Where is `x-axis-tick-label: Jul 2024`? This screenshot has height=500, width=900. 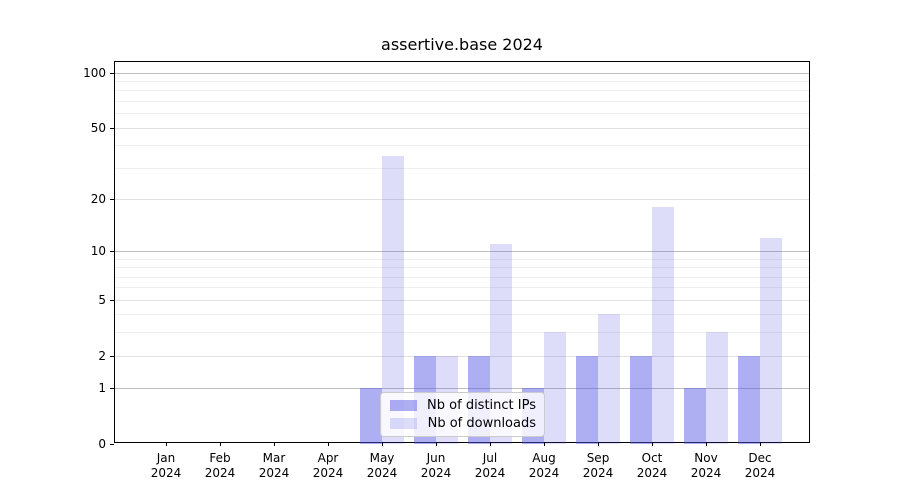
x-axis-tick-label: Jul 2024 is located at coordinates (490, 466).